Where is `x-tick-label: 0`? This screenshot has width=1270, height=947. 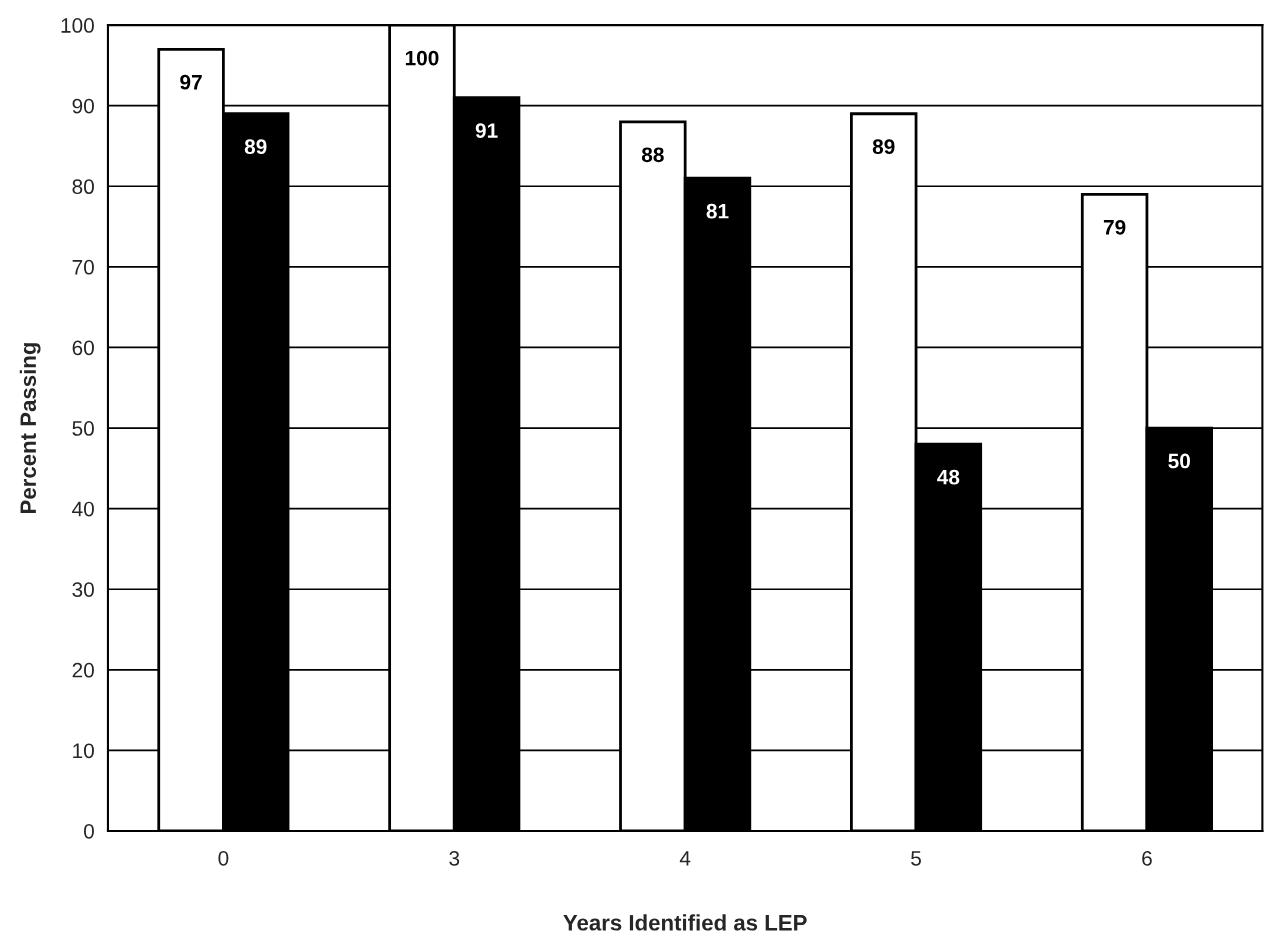
x-tick-label: 0 is located at coordinates (223, 858).